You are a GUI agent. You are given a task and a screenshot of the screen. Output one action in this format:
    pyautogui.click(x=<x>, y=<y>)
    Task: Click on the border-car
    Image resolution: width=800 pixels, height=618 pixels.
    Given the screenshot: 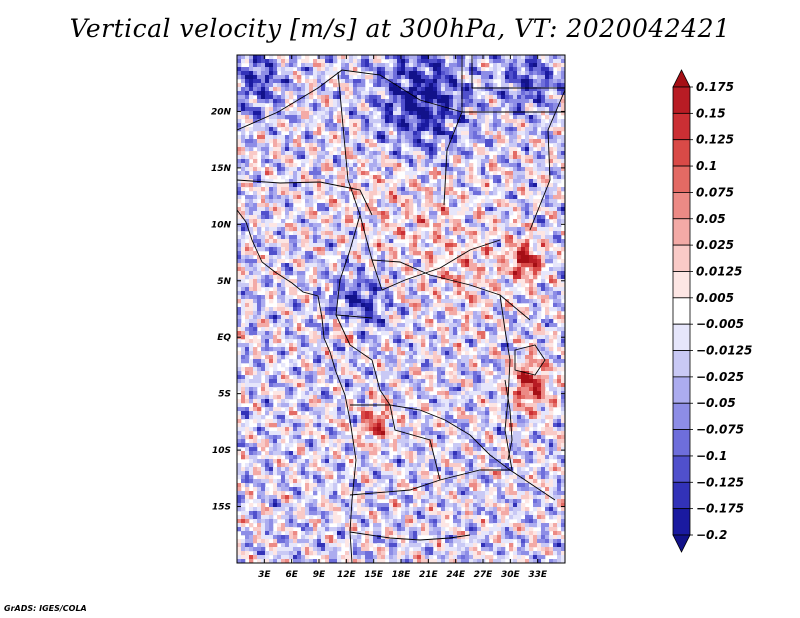 What is the action you would take?
    pyautogui.click(x=451, y=290)
    